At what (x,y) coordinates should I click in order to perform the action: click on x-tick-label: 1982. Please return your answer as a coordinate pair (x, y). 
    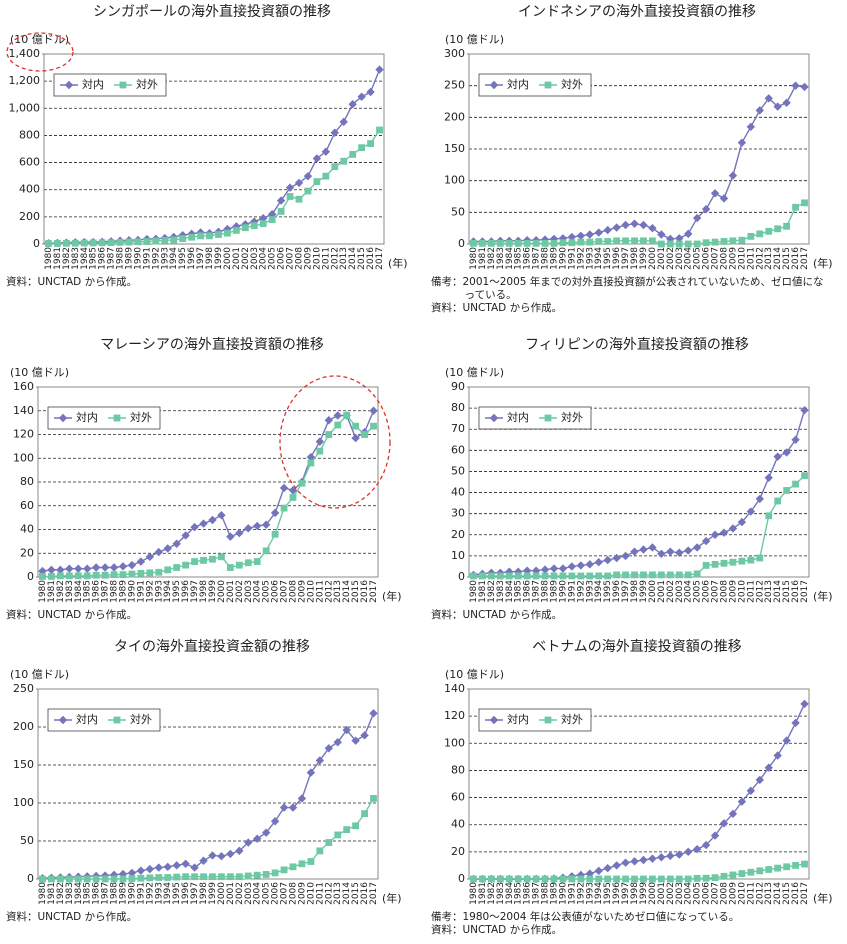
    Looking at the image, I should click on (61, 591).